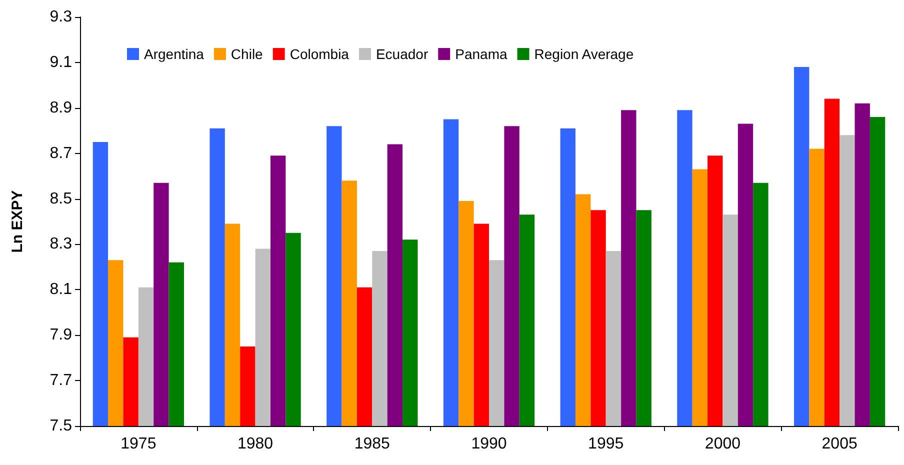 The width and height of the screenshot is (904, 465). What do you see at coordinates (840, 444) in the screenshot?
I see `x-tick-label: 2005` at bounding box center [840, 444].